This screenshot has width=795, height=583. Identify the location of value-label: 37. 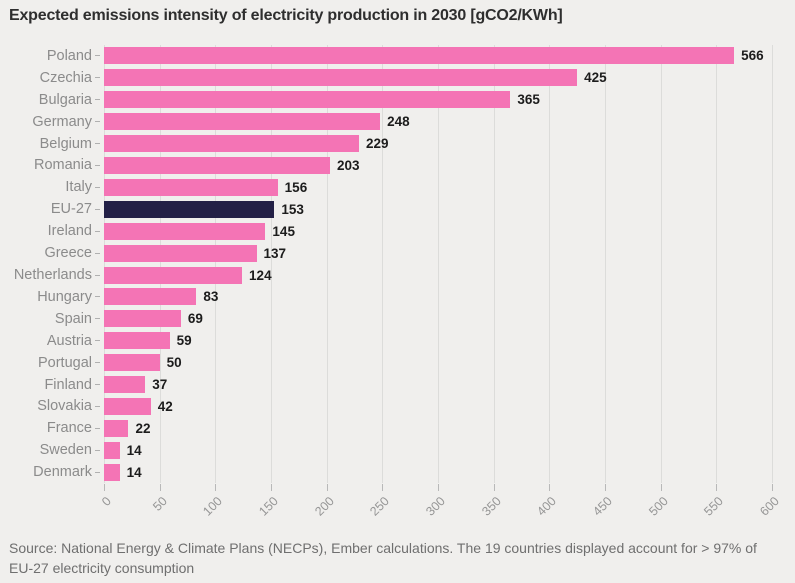
(160, 385).